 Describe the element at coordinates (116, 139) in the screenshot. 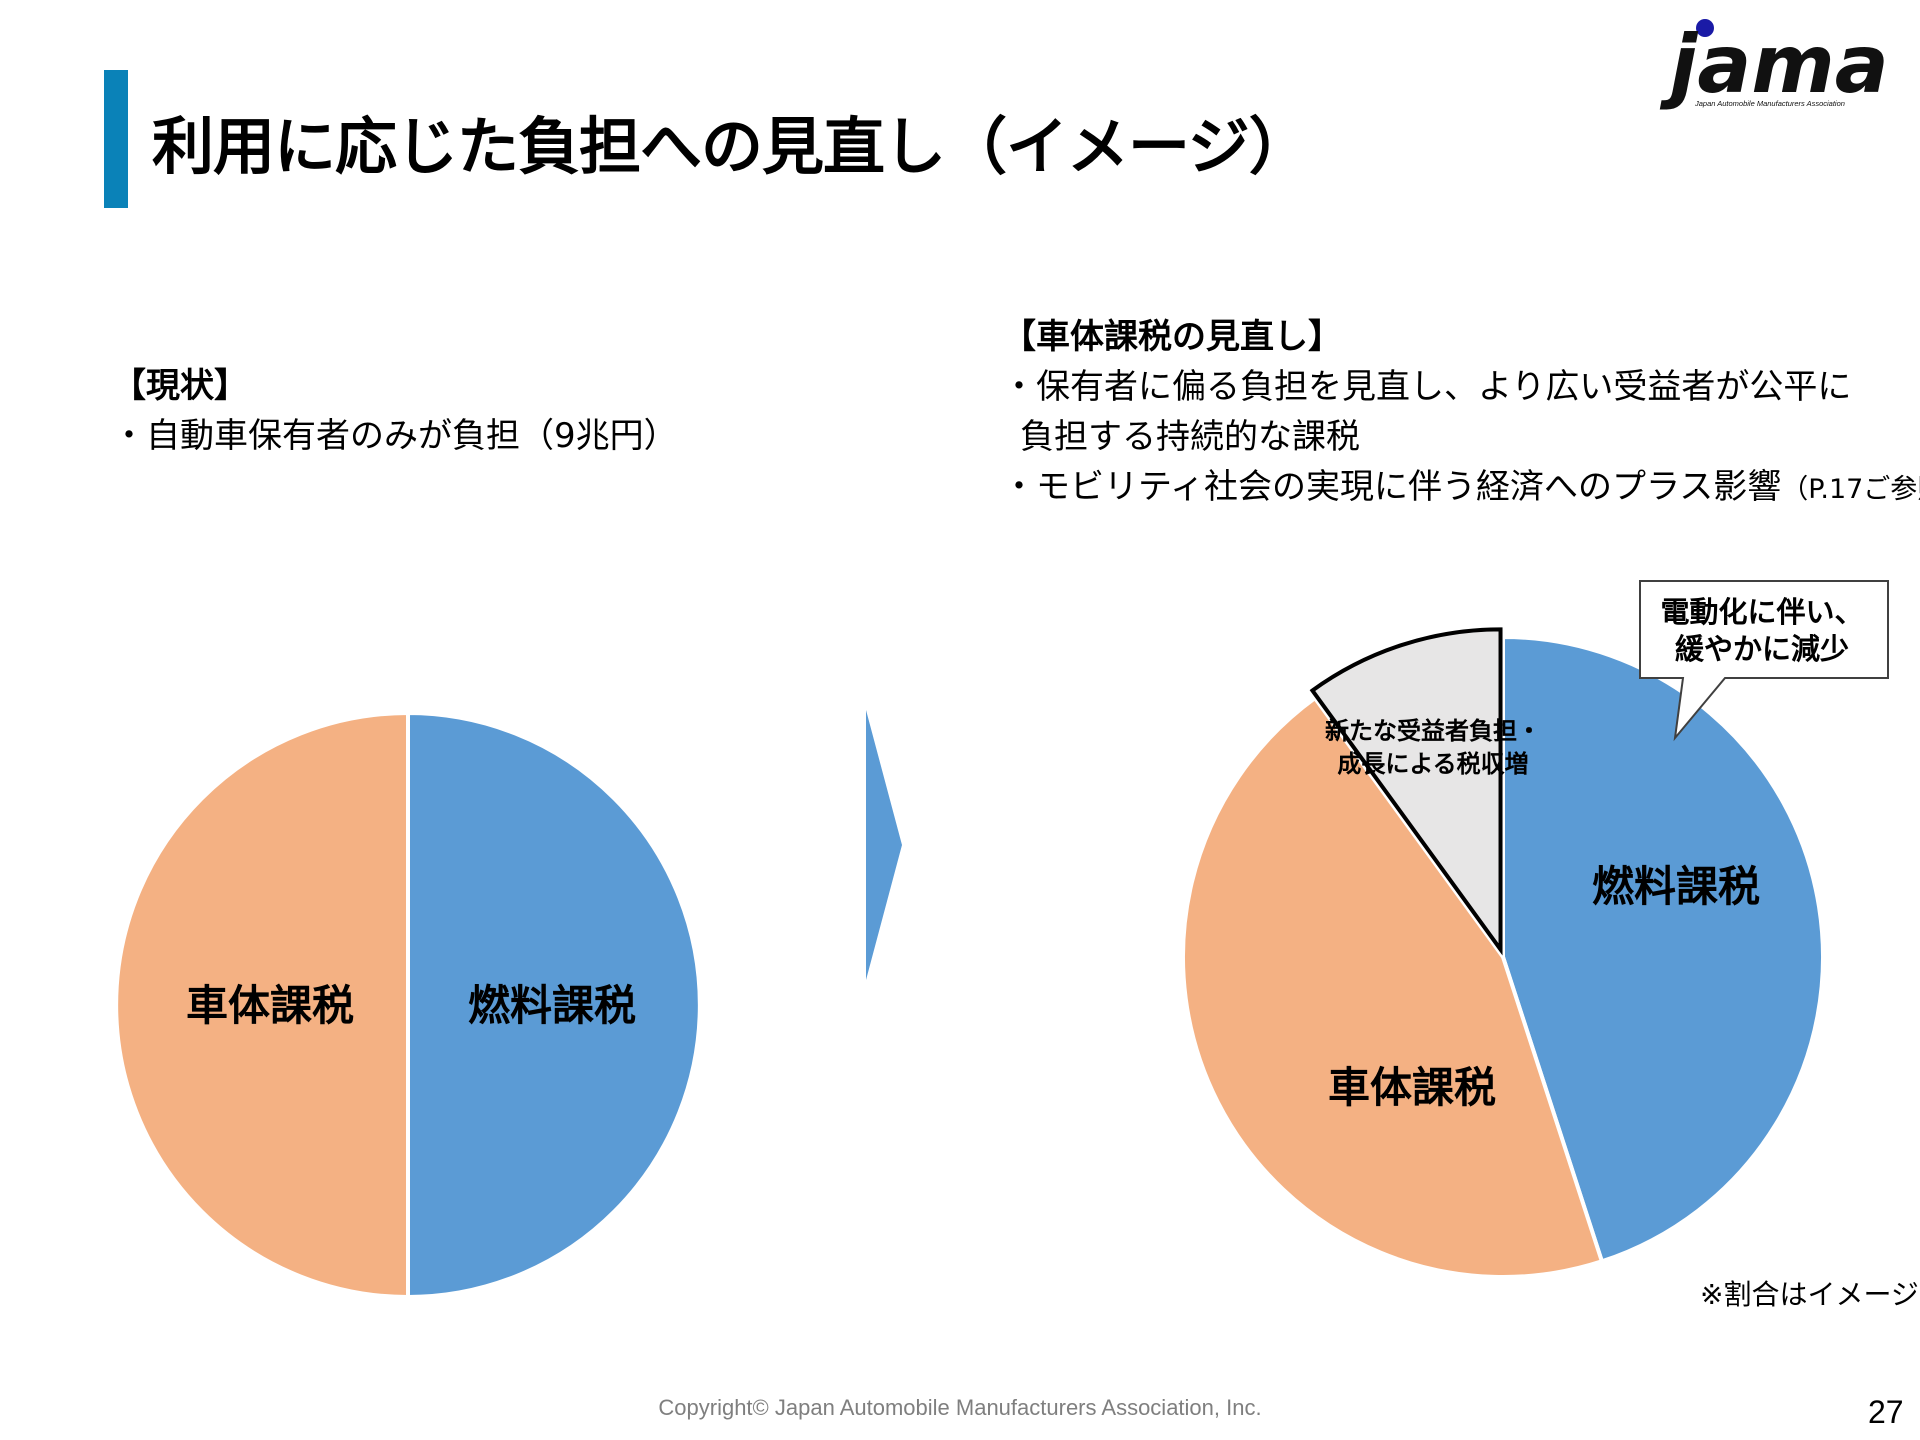

I see `title-accent-bar` at that location.